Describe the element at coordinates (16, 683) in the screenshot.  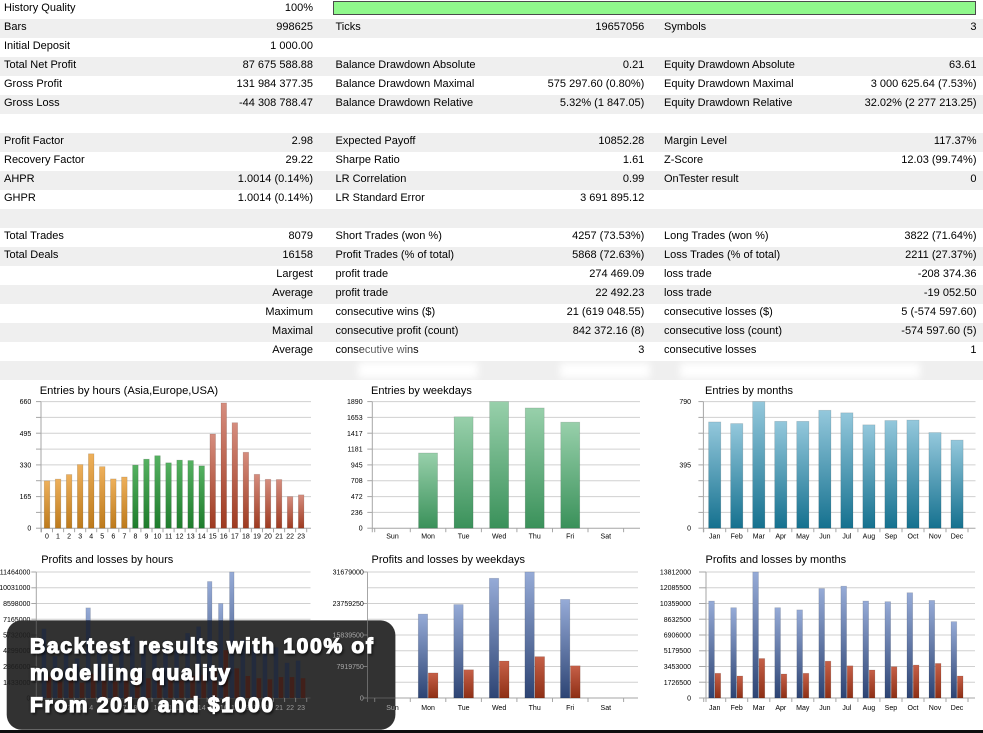
I see `svg-text: 1433000` at that location.